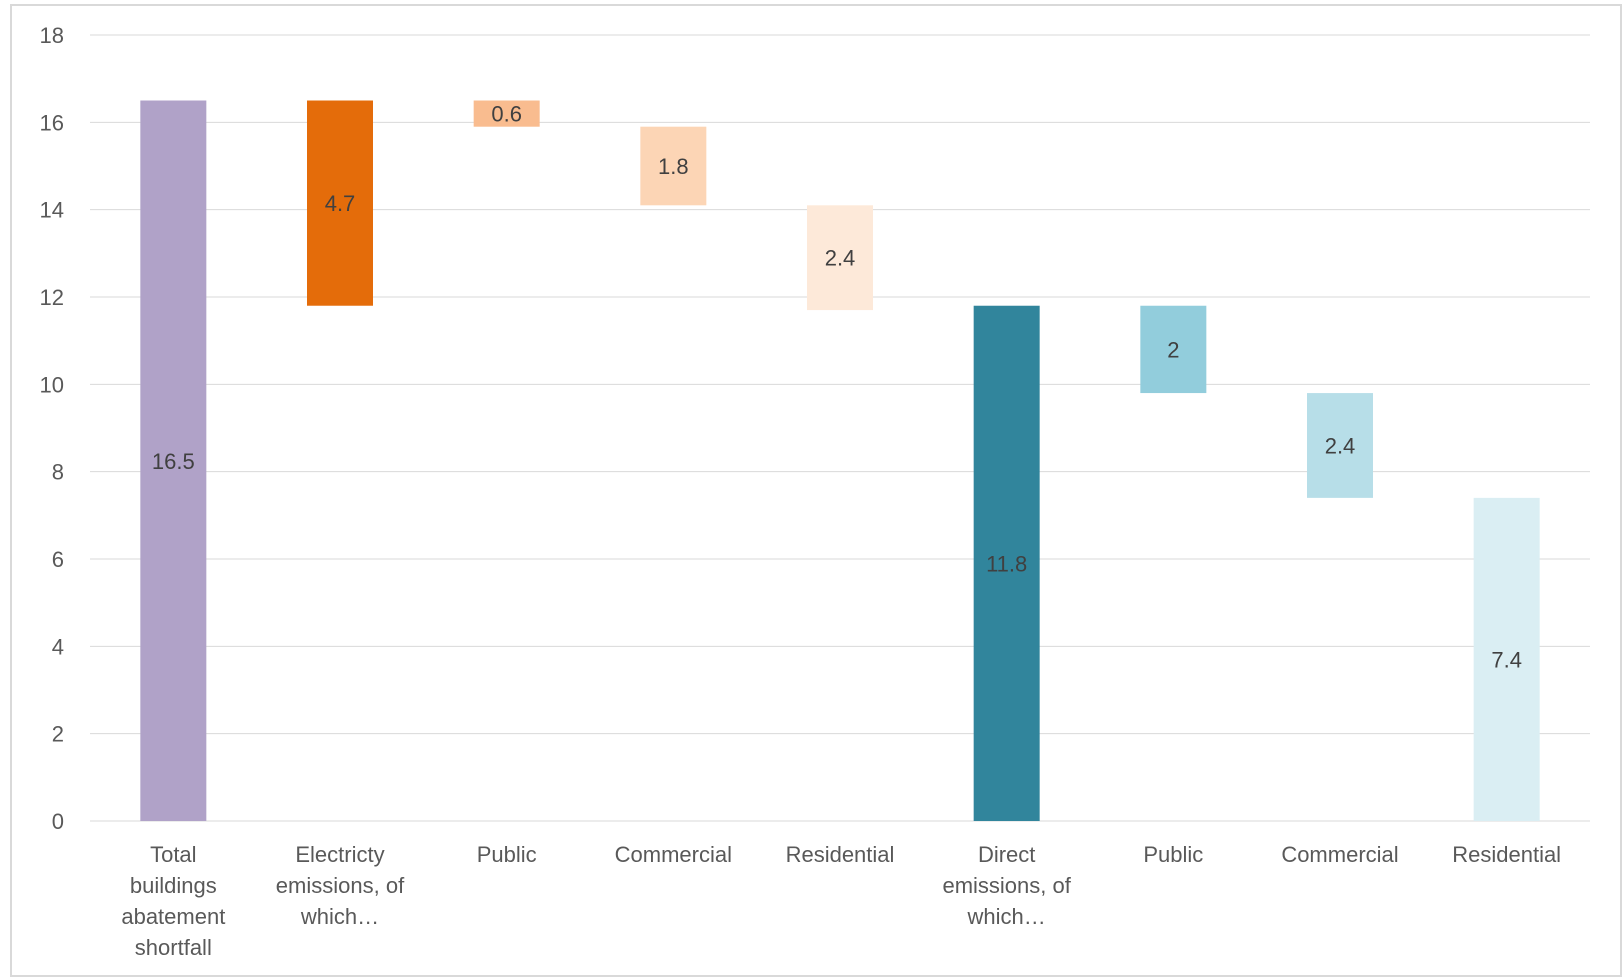 This screenshot has height=979, width=1624. I want to click on y-tick-label: 16, so click(52, 122).